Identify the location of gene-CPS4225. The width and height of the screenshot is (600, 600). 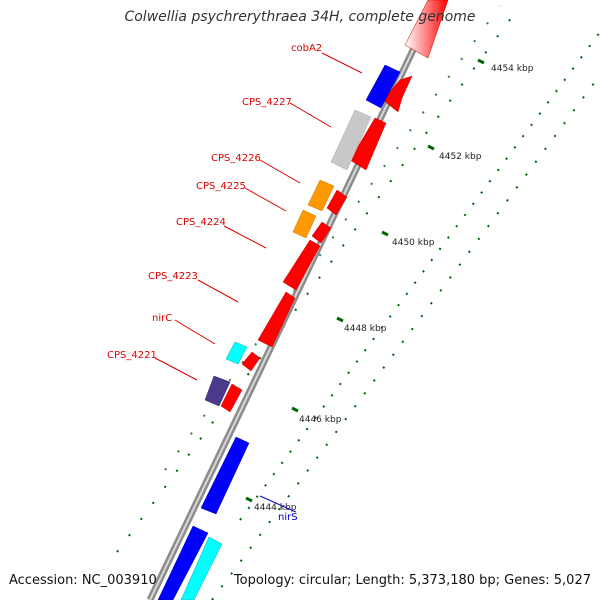
(304, 224).